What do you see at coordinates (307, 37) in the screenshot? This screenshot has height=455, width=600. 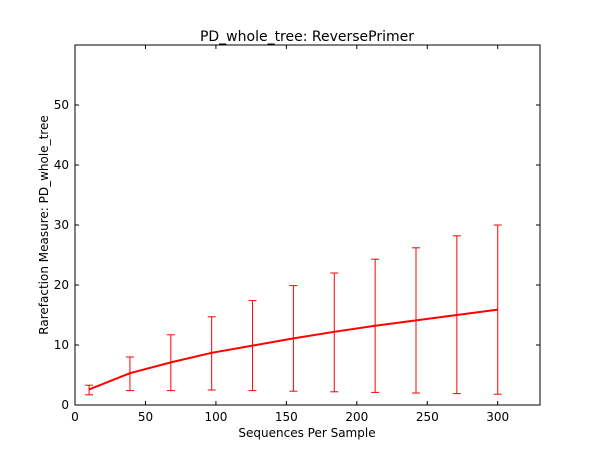 I see `chart-title: PD_whole_tree: ReversePrimer` at bounding box center [307, 37].